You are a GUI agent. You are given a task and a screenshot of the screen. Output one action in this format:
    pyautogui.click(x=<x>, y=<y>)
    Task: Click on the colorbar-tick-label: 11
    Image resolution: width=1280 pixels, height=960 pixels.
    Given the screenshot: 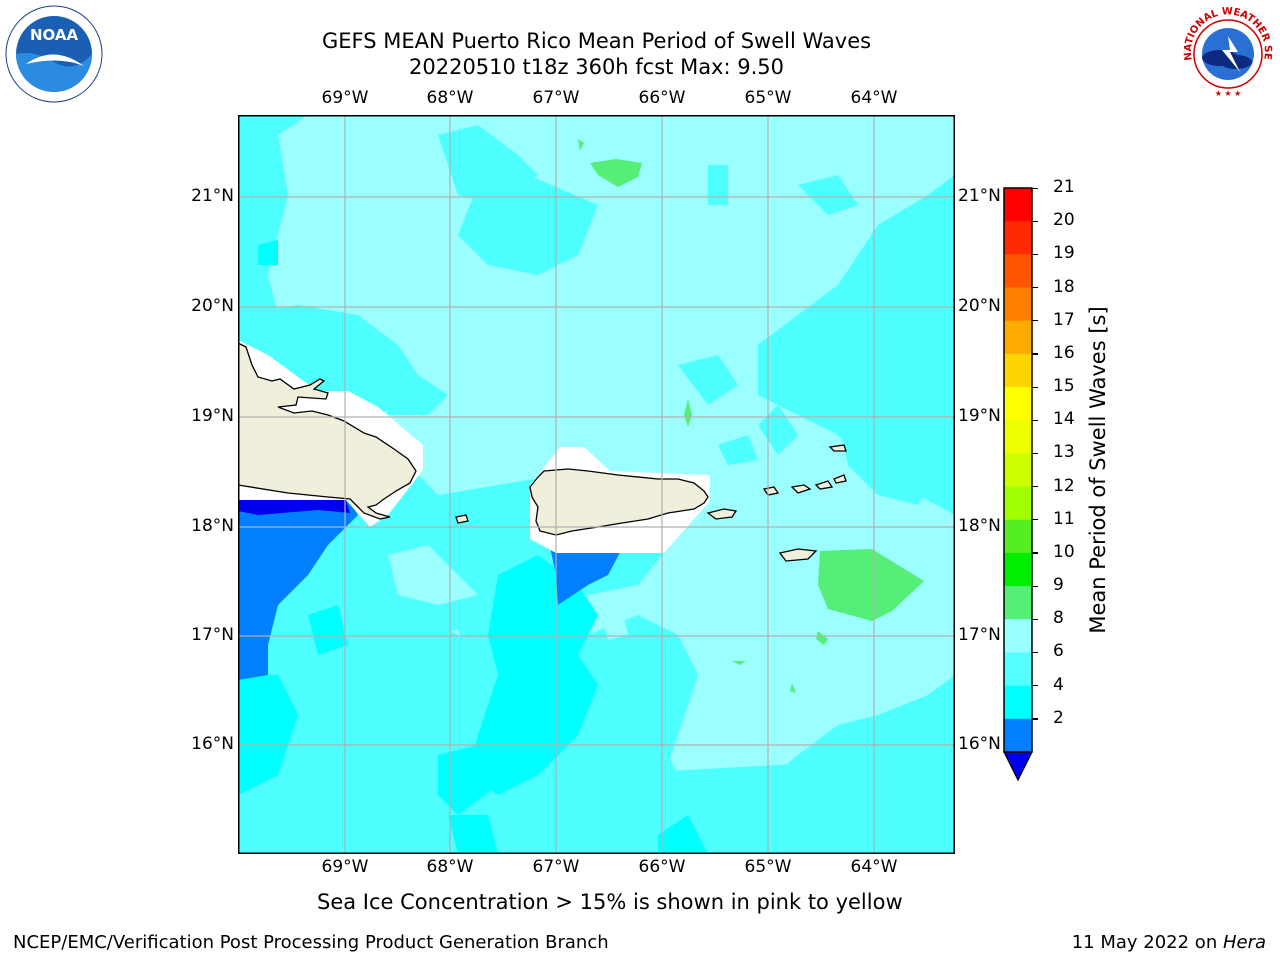 What is the action you would take?
    pyautogui.click(x=1064, y=518)
    